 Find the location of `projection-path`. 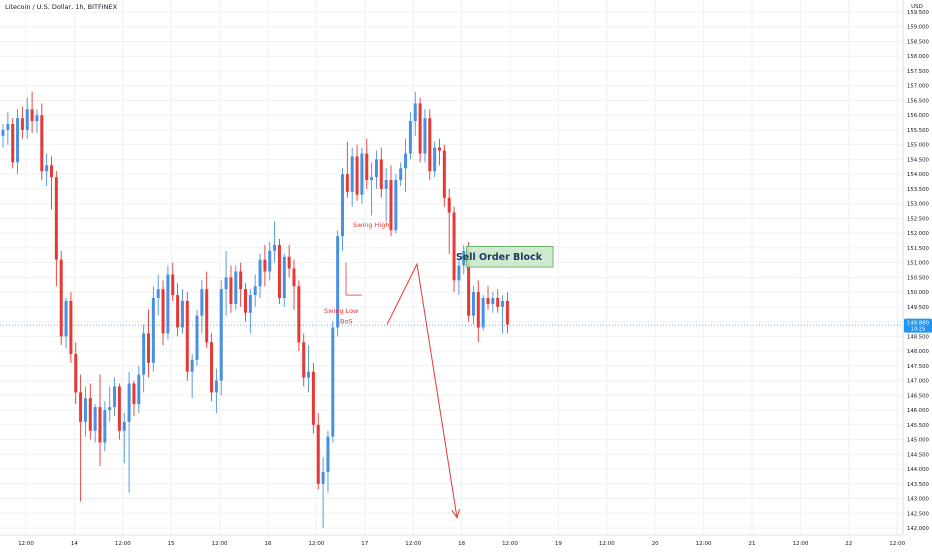

projection-path is located at coordinates (422, 390).